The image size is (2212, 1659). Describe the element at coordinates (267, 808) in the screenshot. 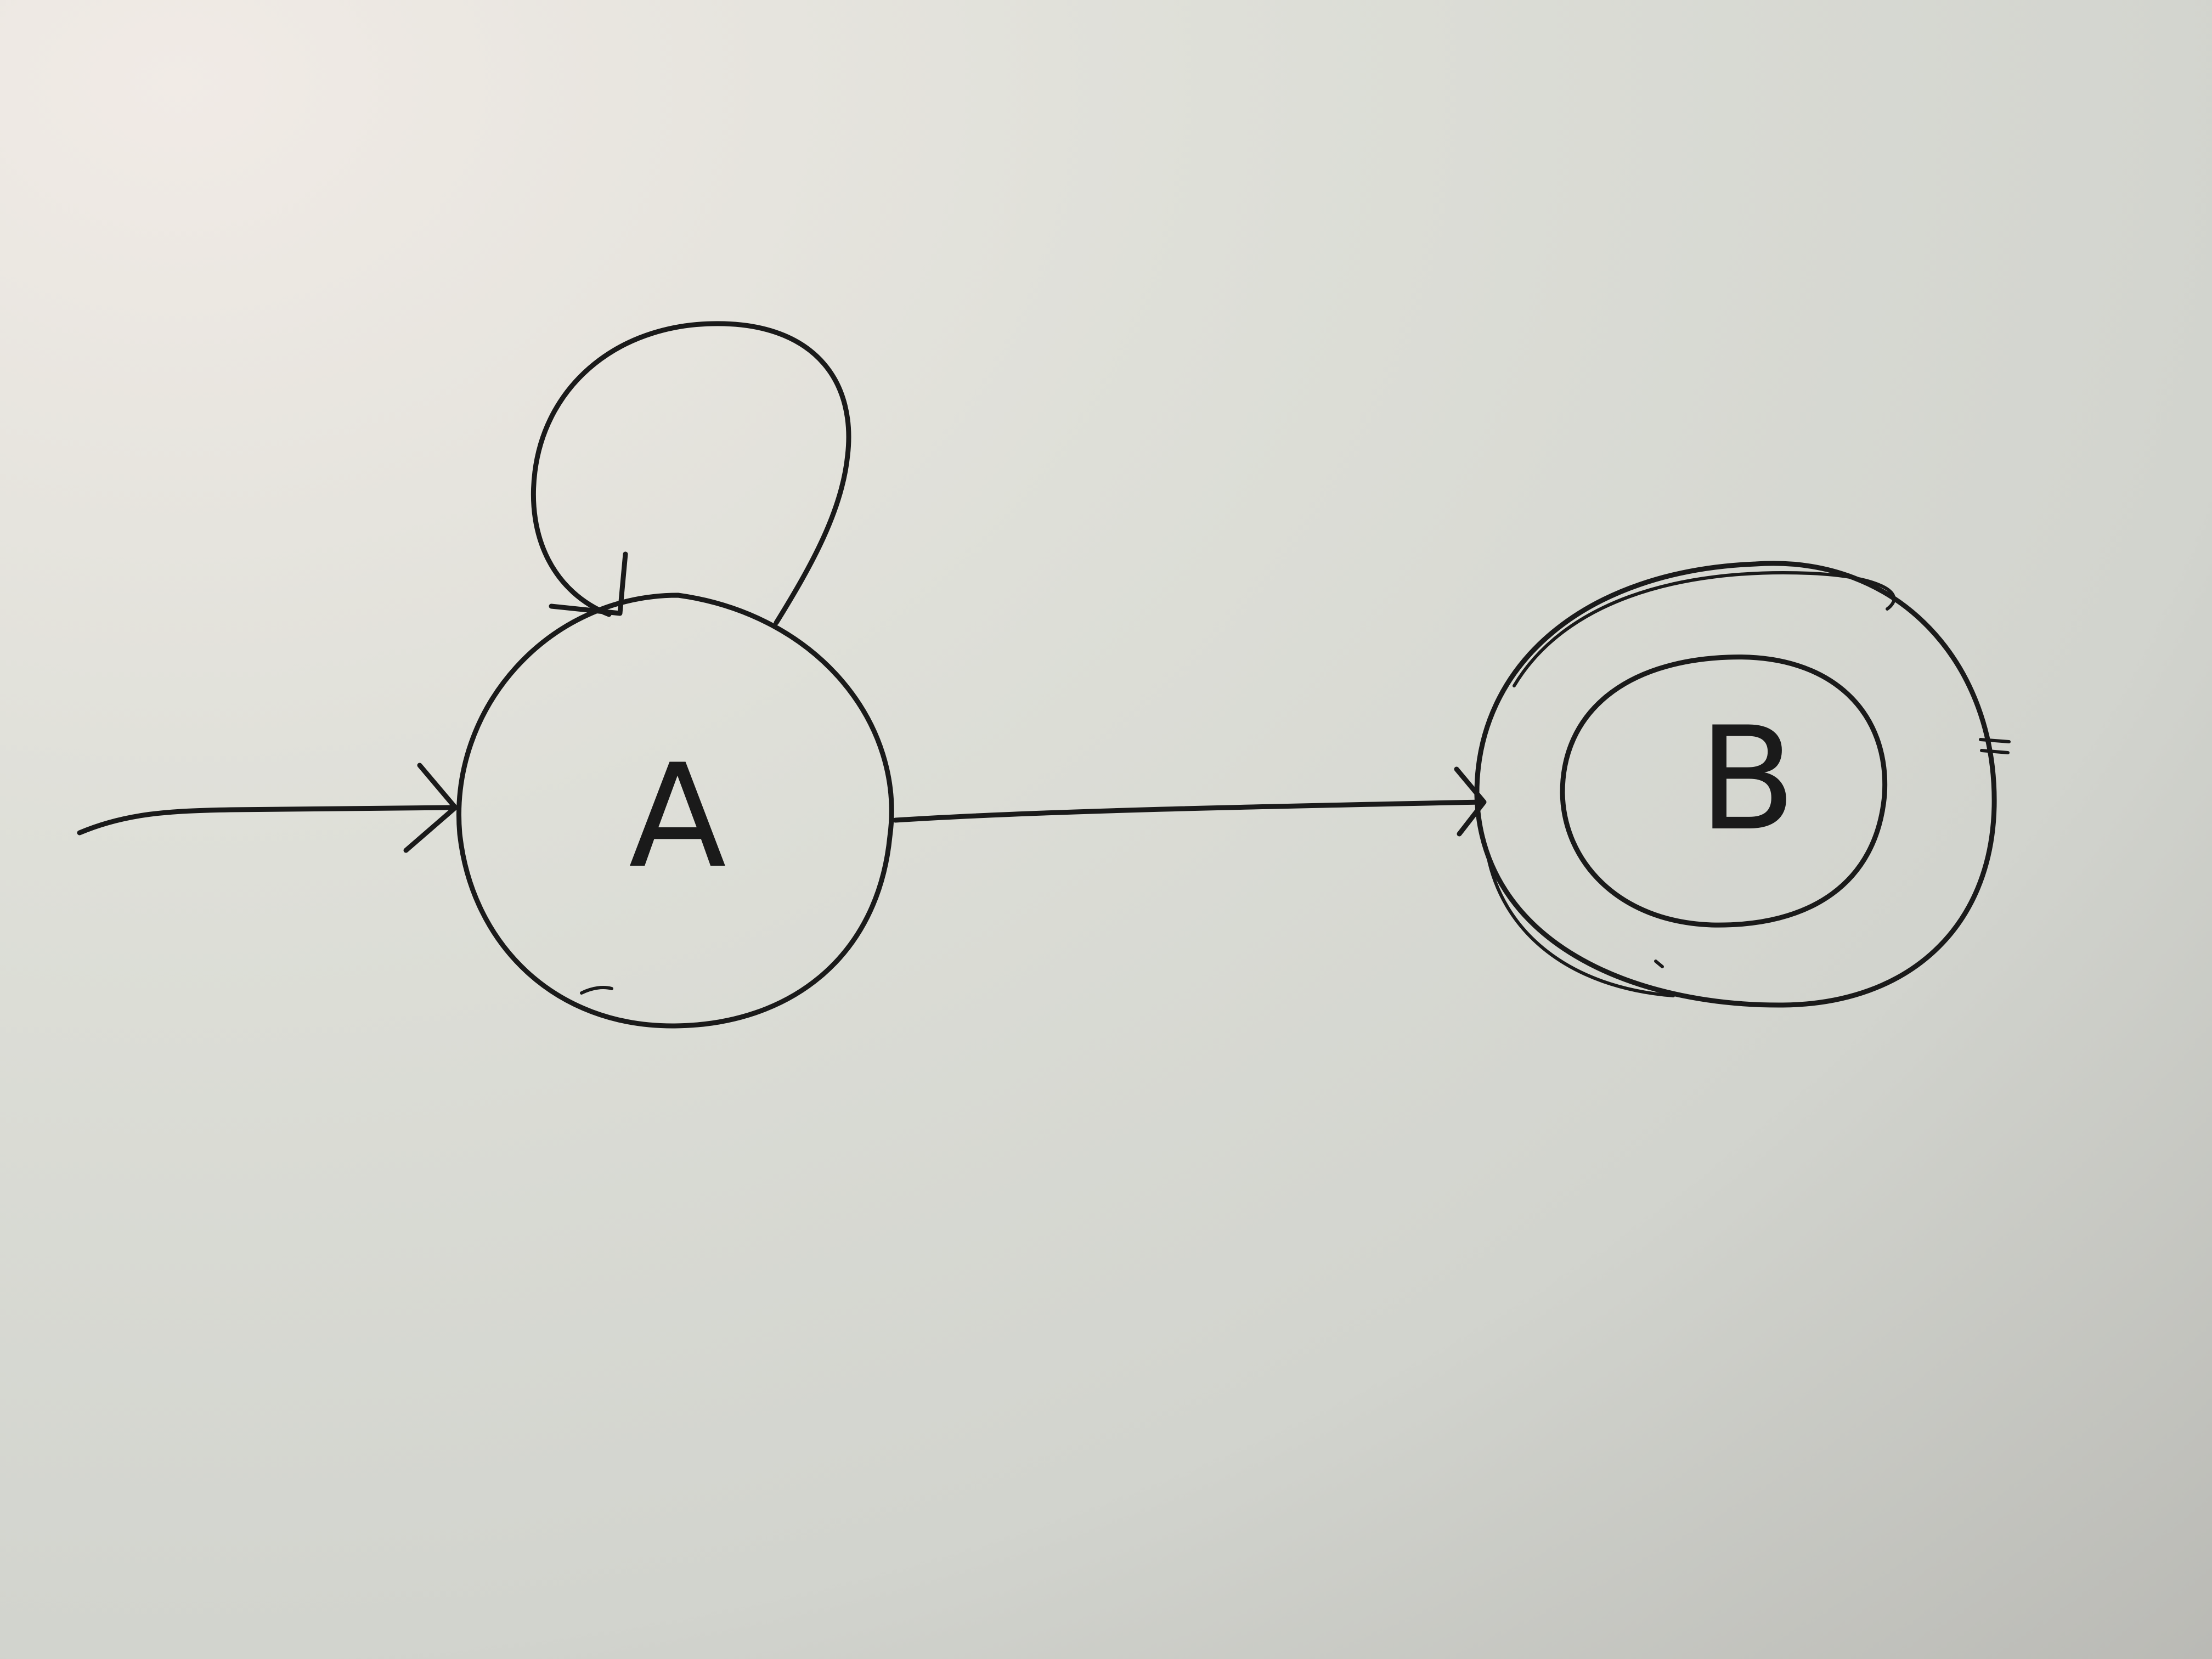

I see `start-arrow` at that location.